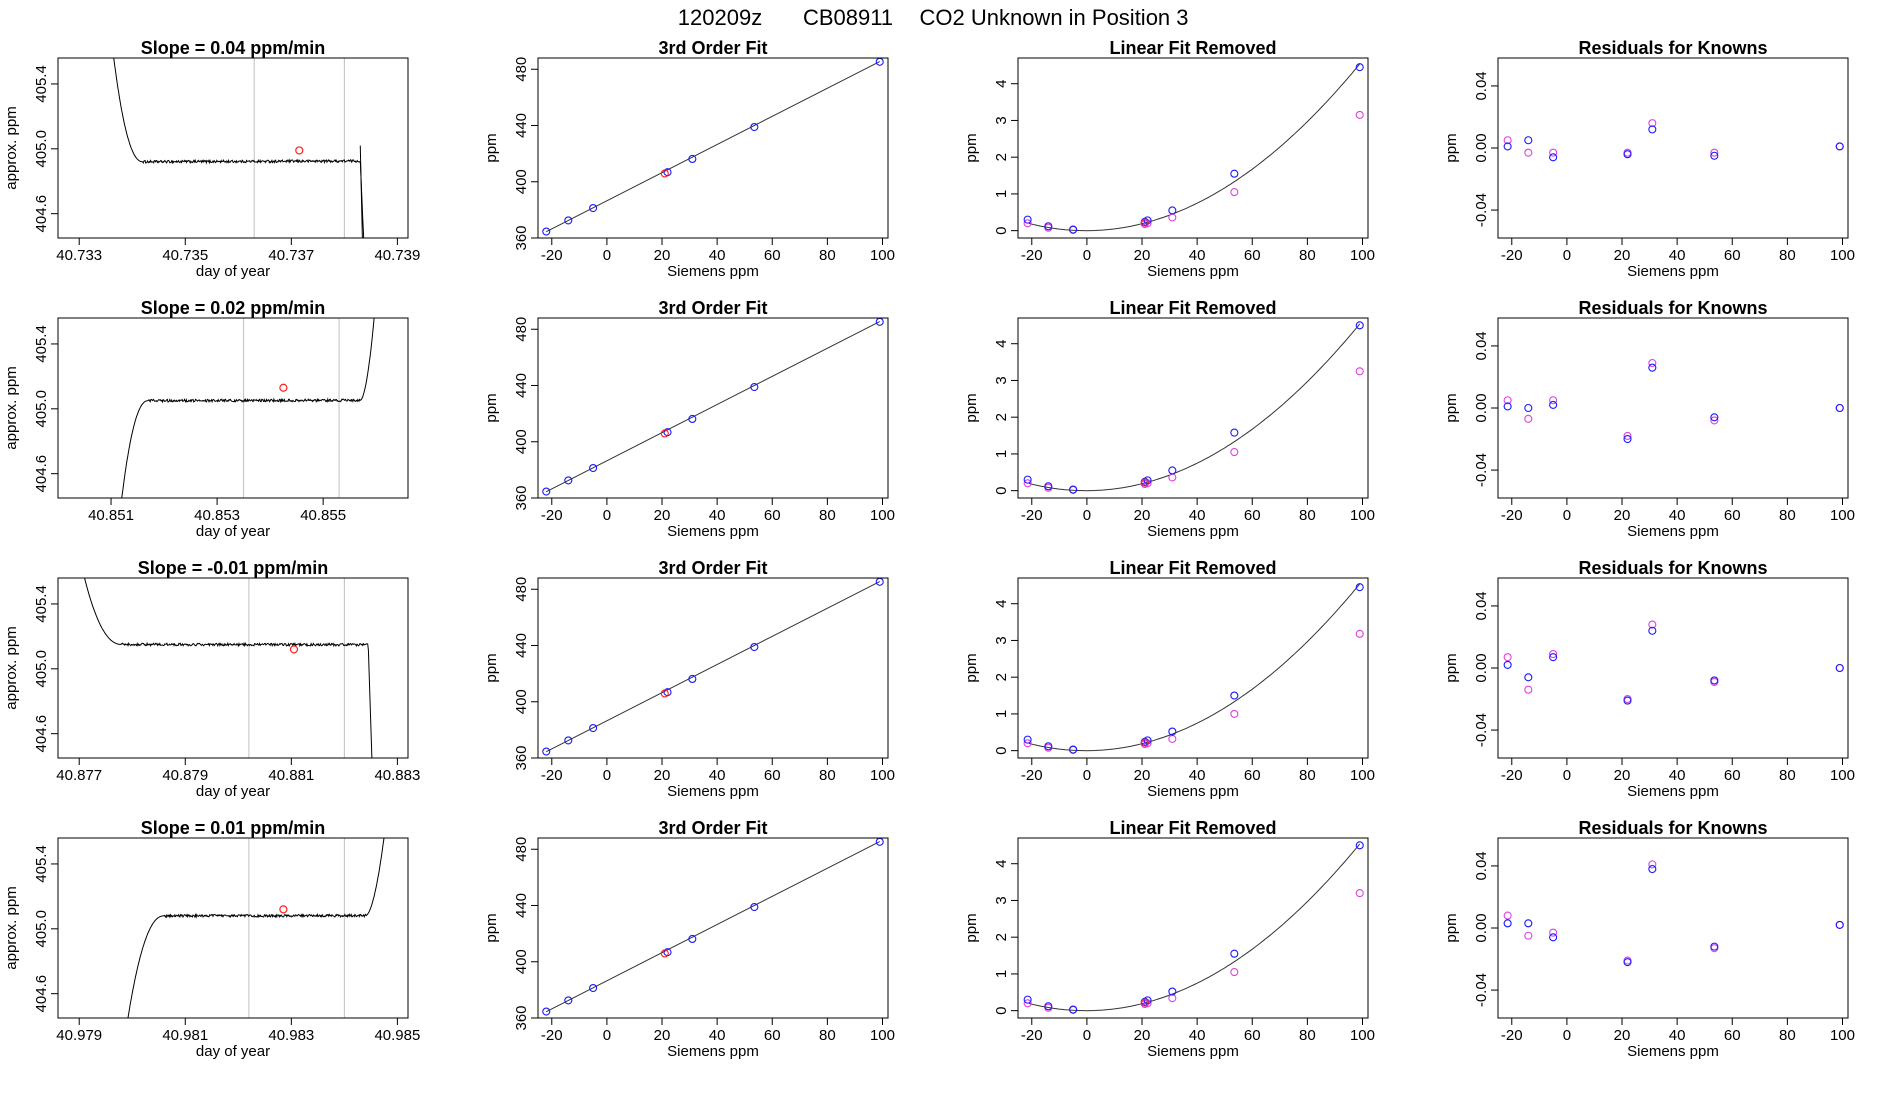 Image resolution: width=1900 pixels, height=1105 pixels. What do you see at coordinates (1481, 667) in the screenshot?
I see `y-tick-label: 0.00` at bounding box center [1481, 667].